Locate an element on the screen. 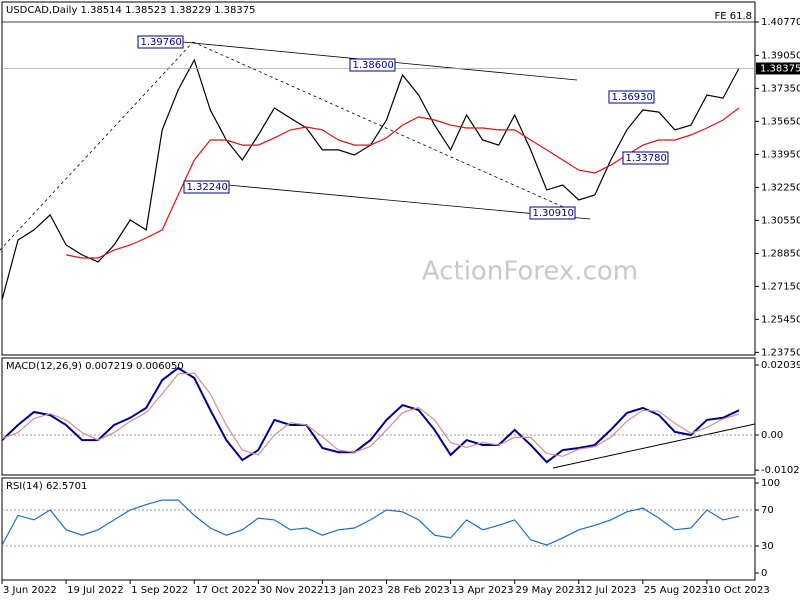 The image size is (800, 600). x-tick-label: 13 Apr 2023 is located at coordinates (483, 590).